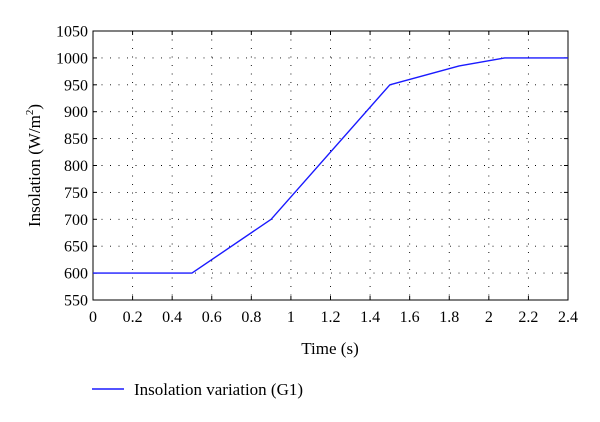 This screenshot has width=600, height=422. Describe the element at coordinates (331, 317) in the screenshot. I see `x-tick-label: 1.2` at that location.